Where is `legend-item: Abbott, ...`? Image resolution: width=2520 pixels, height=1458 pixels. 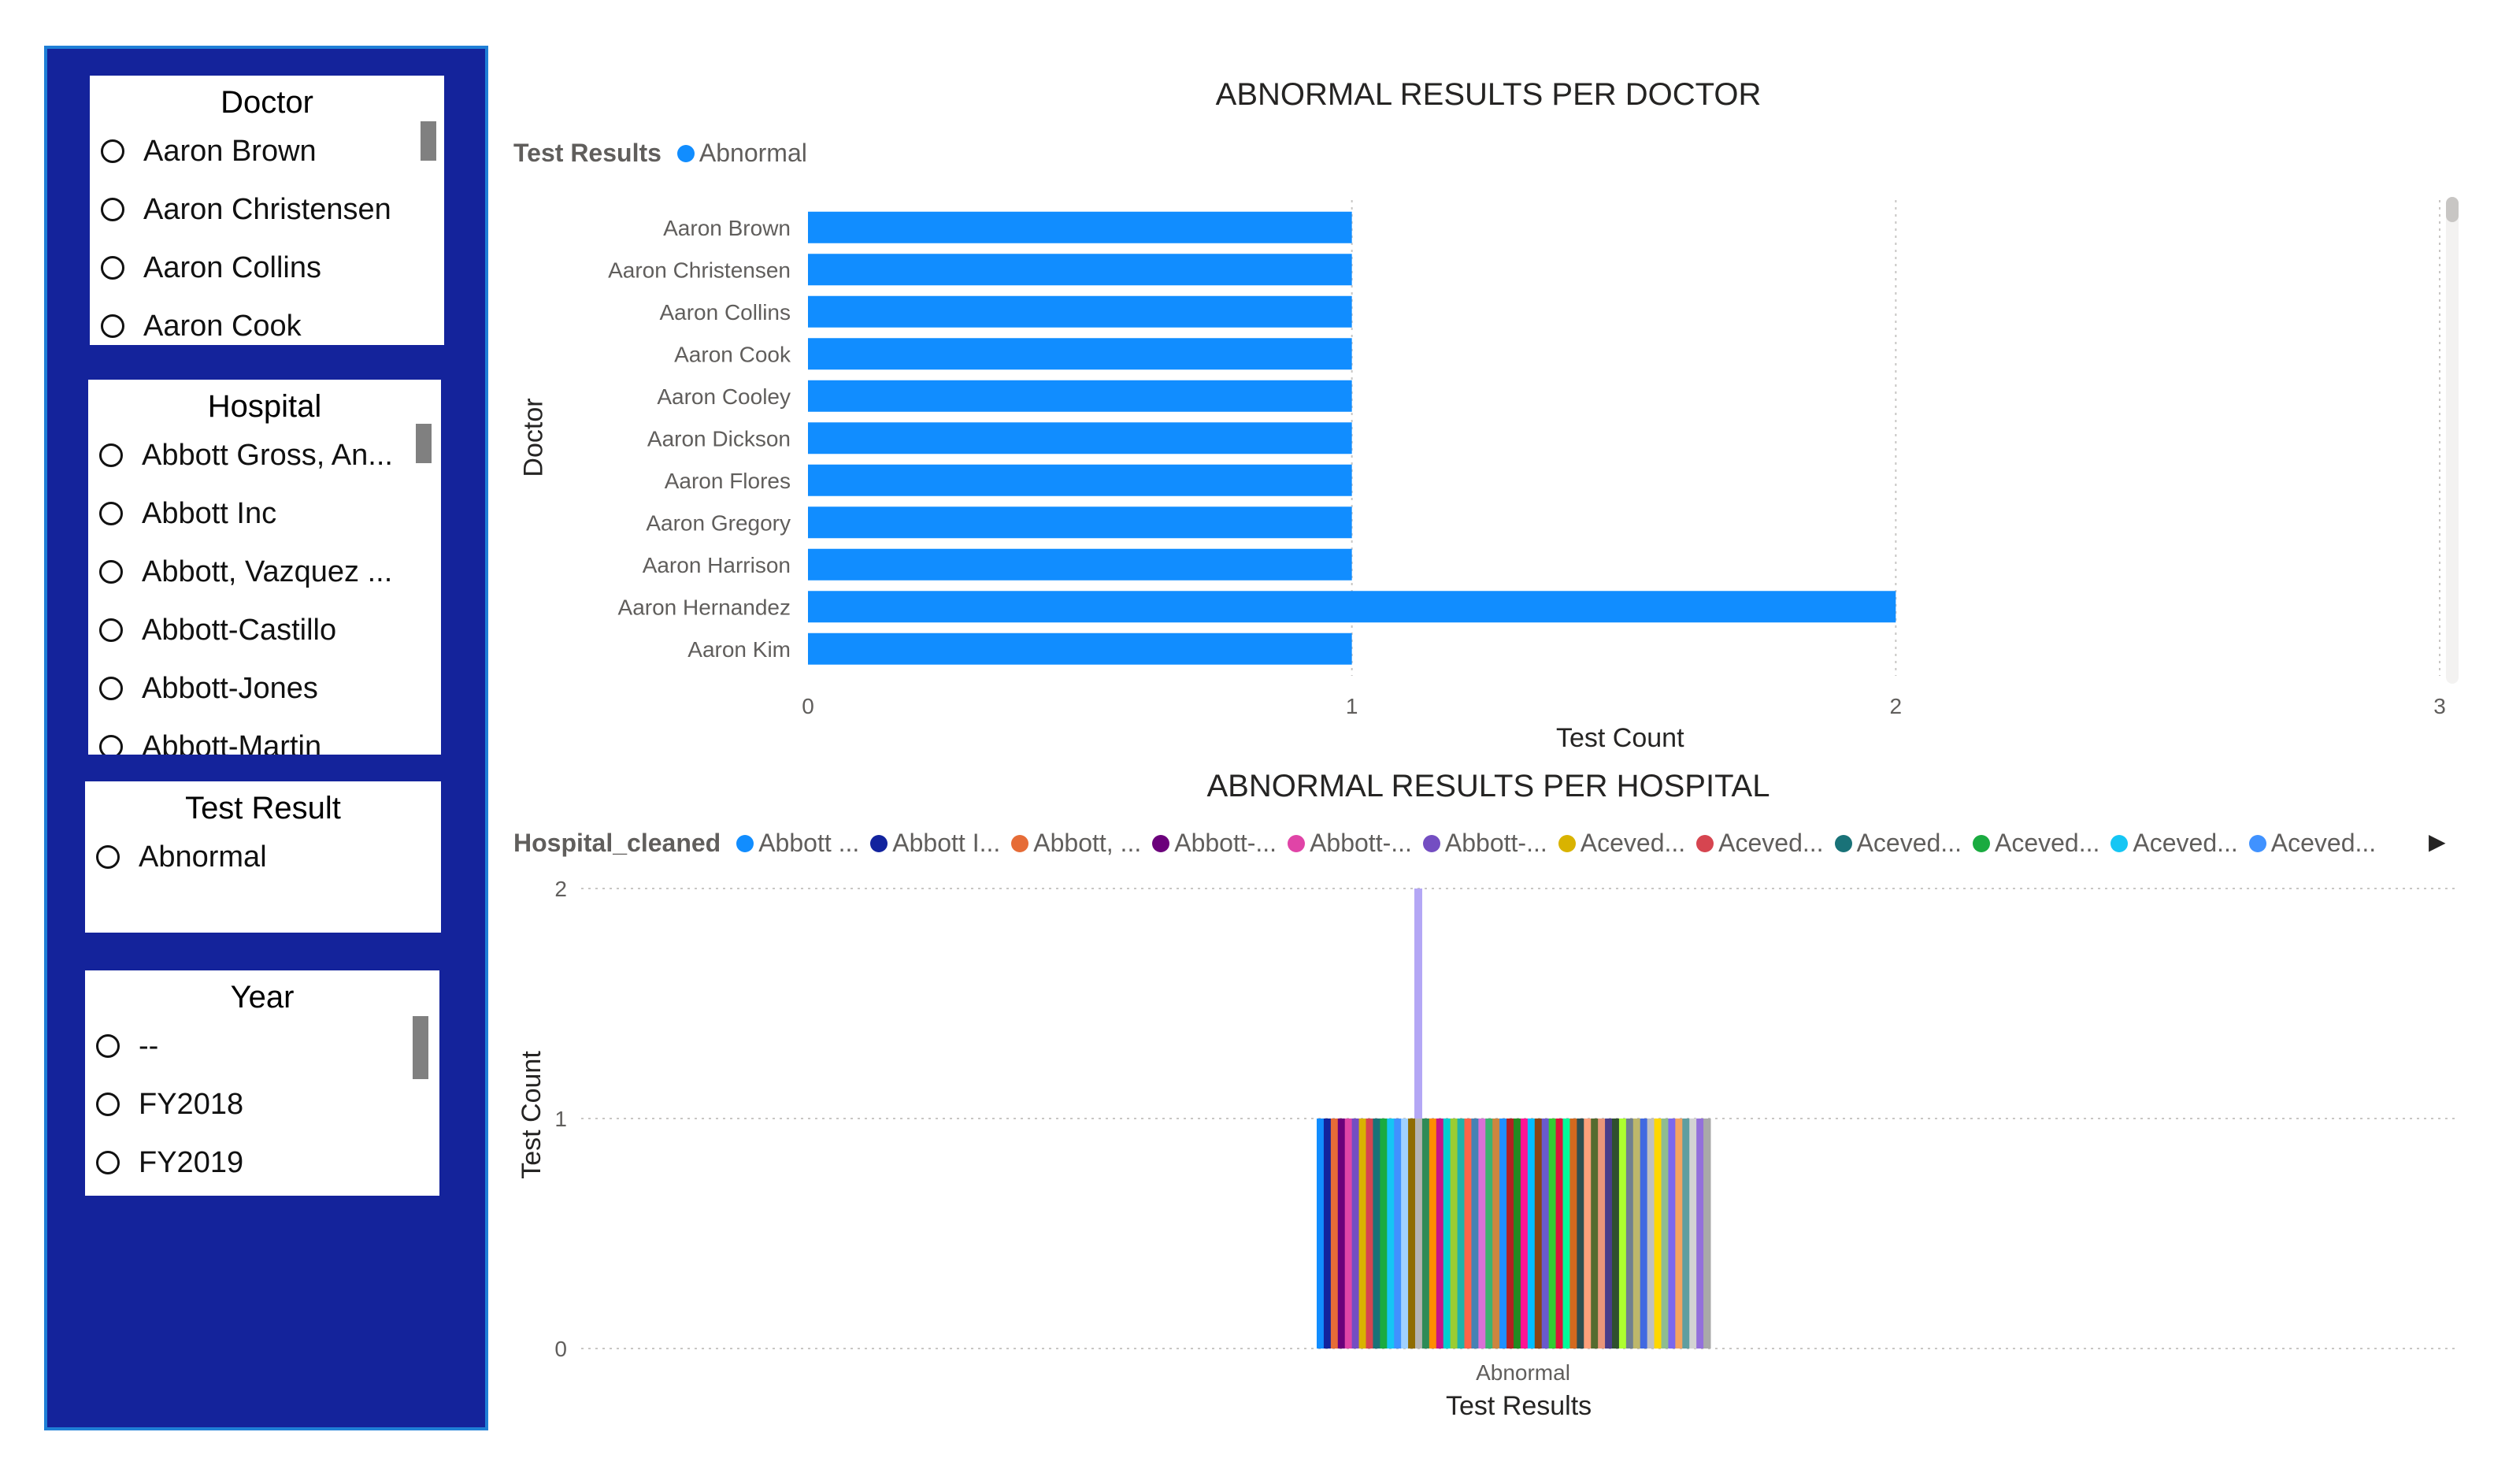 legend-item: Abbott, ... is located at coordinates (1076, 843).